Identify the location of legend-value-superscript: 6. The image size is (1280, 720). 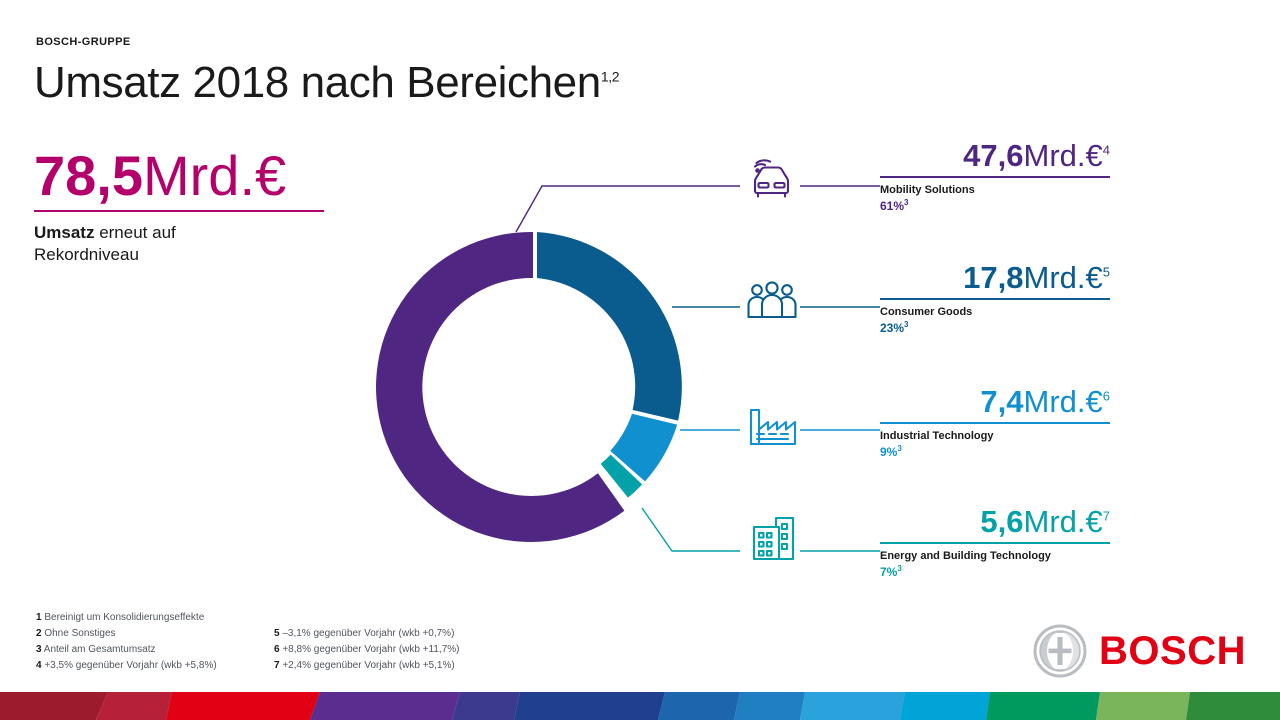
(1106, 396).